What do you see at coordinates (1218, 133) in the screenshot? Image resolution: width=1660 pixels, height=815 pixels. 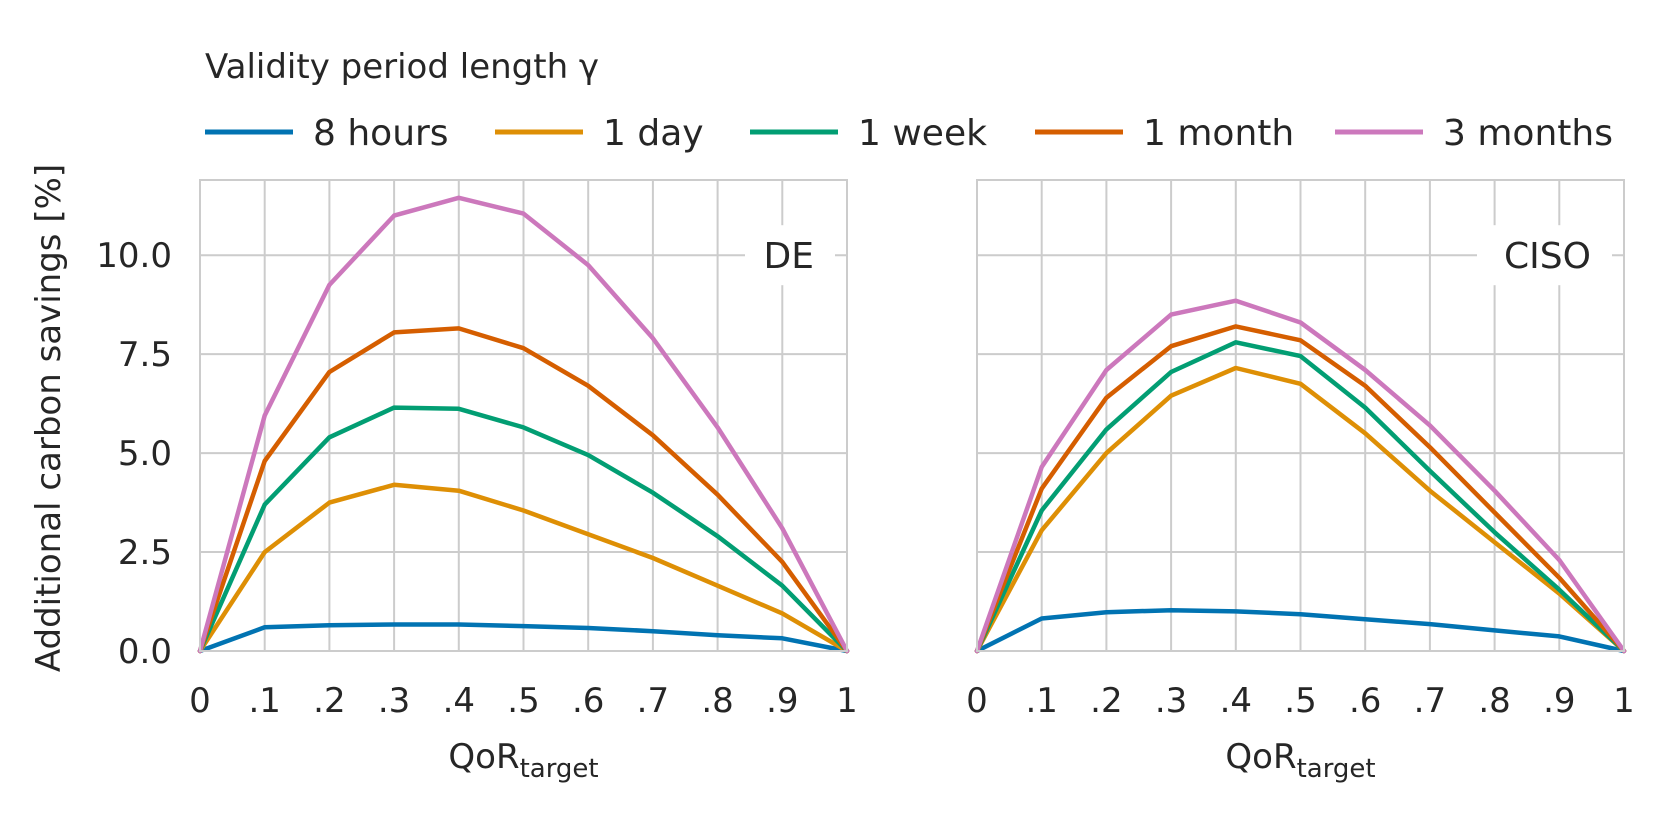 I see `legend-label: 1 month` at bounding box center [1218, 133].